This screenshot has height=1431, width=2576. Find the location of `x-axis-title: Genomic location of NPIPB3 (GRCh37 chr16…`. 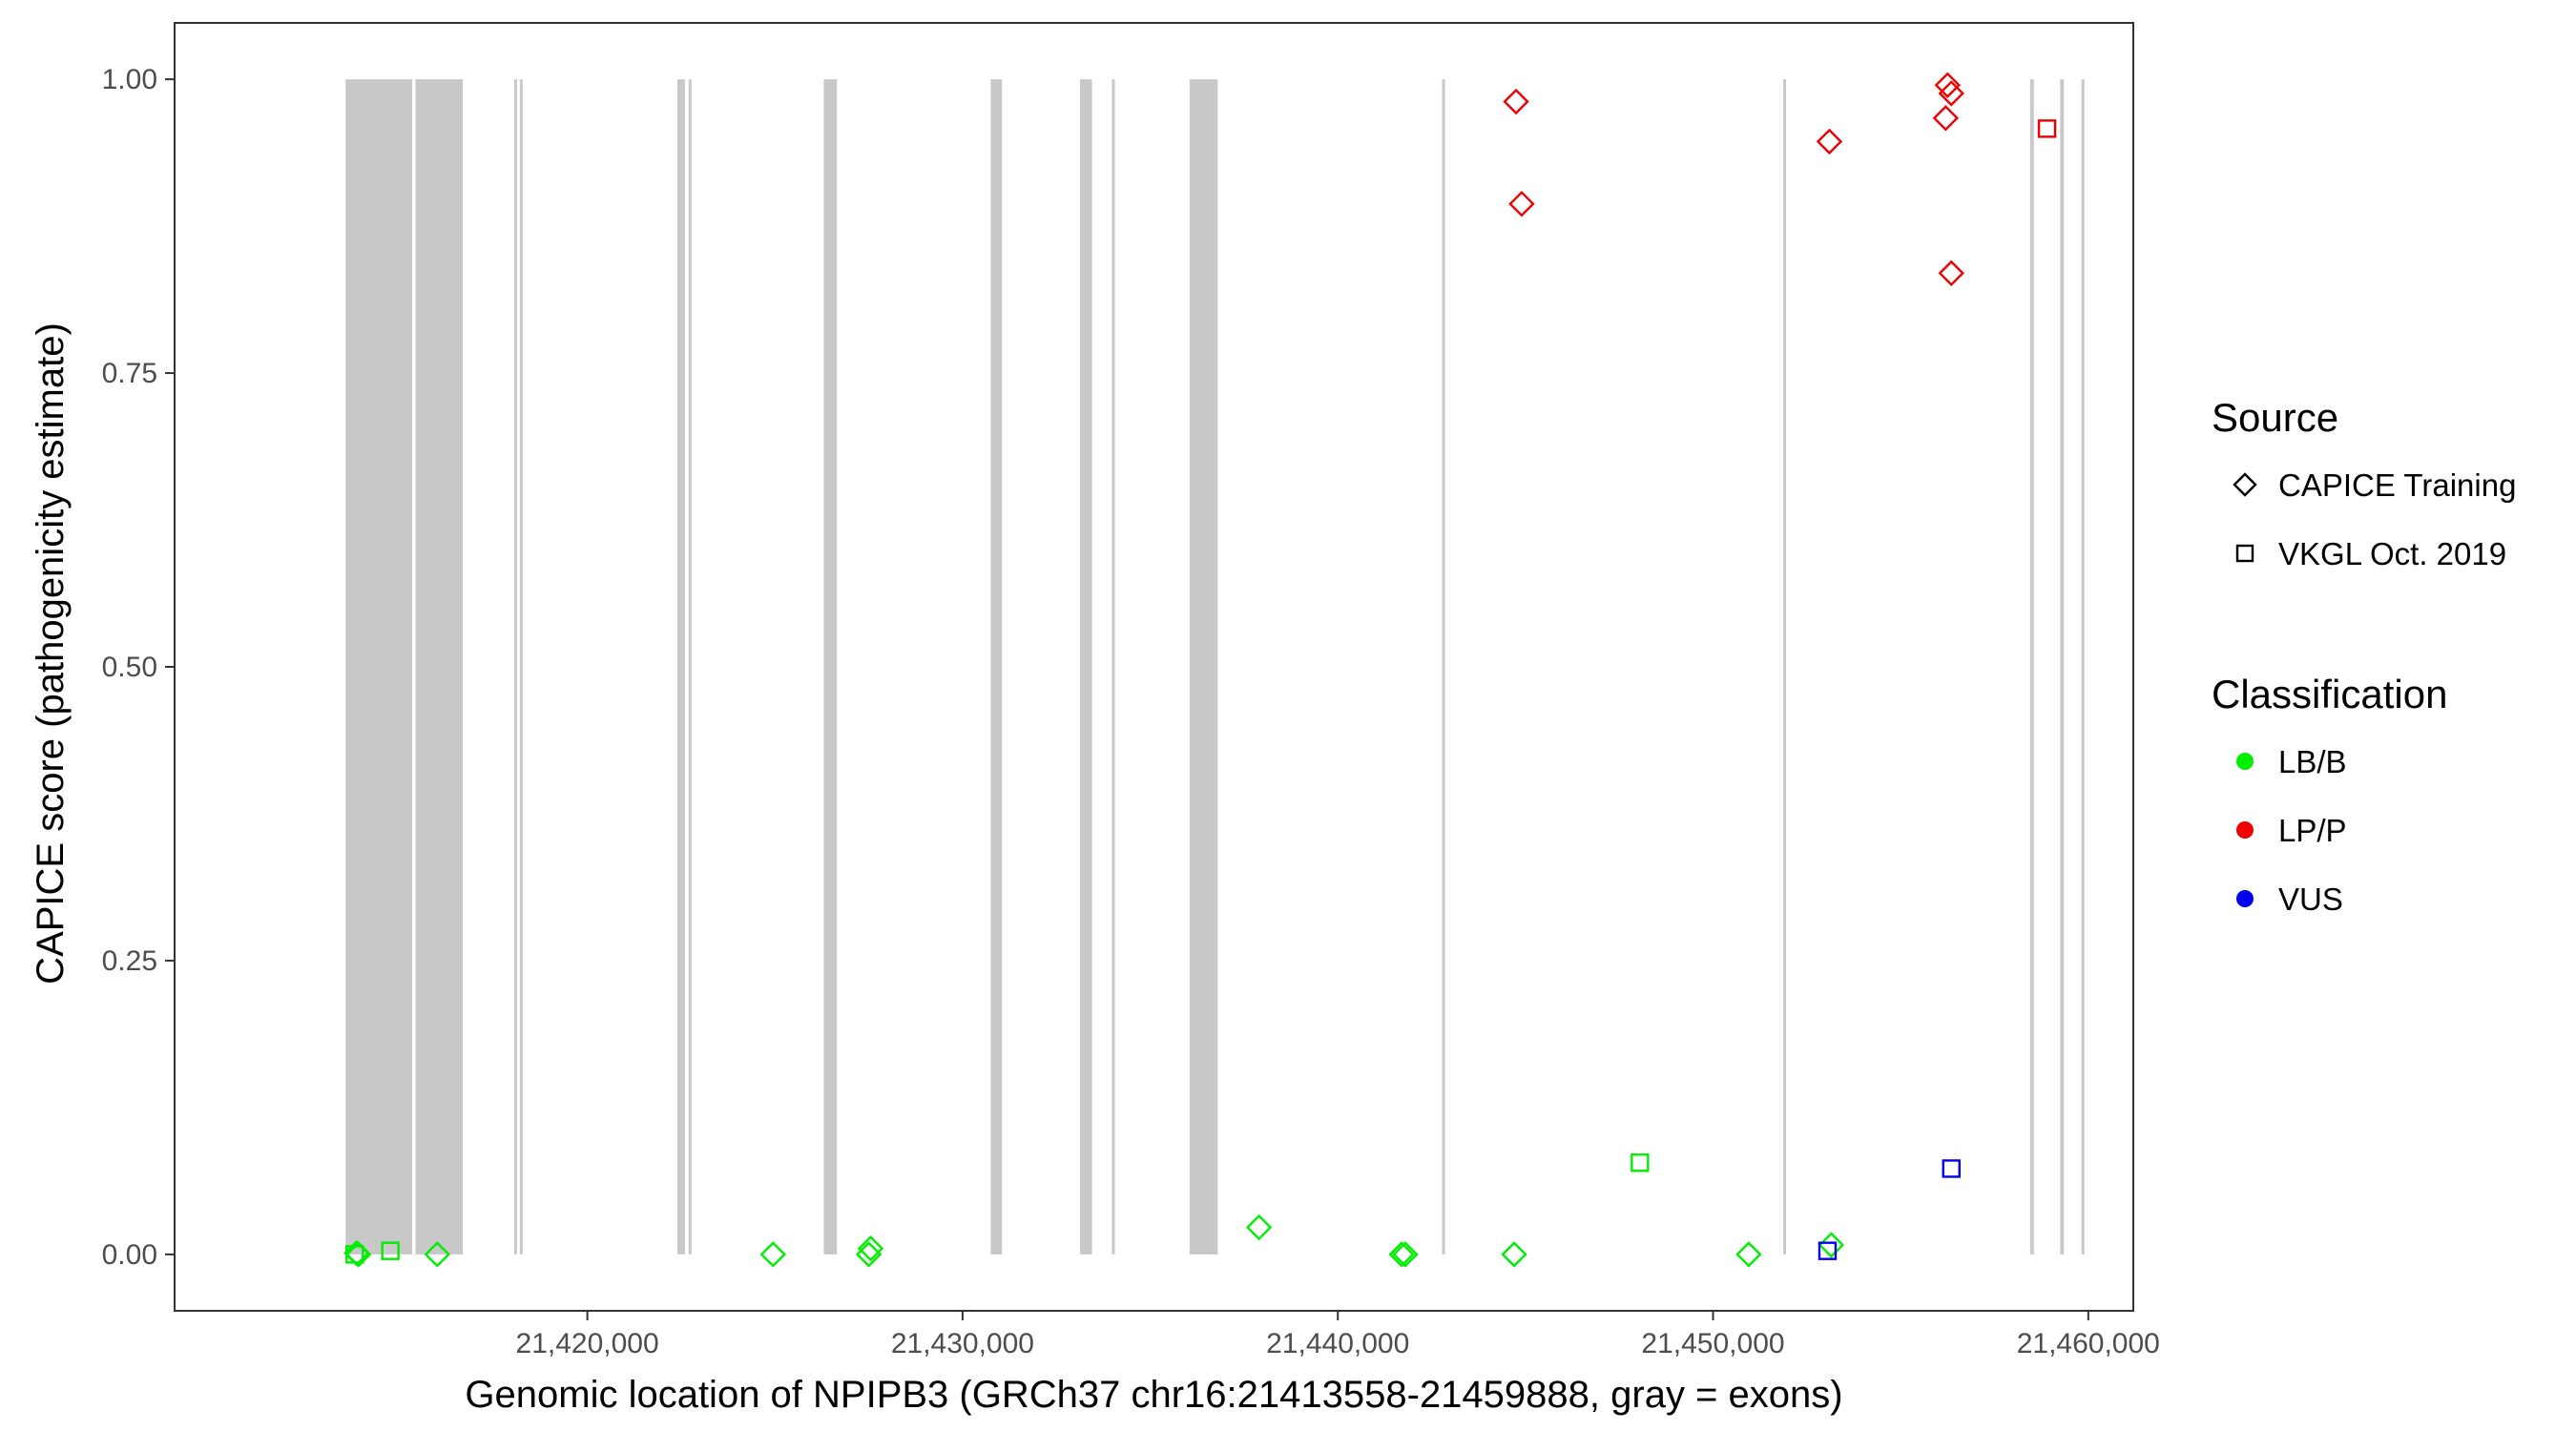

x-axis-title: Genomic location of NPIPB3 (GRCh37 chr16… is located at coordinates (1153, 1395).